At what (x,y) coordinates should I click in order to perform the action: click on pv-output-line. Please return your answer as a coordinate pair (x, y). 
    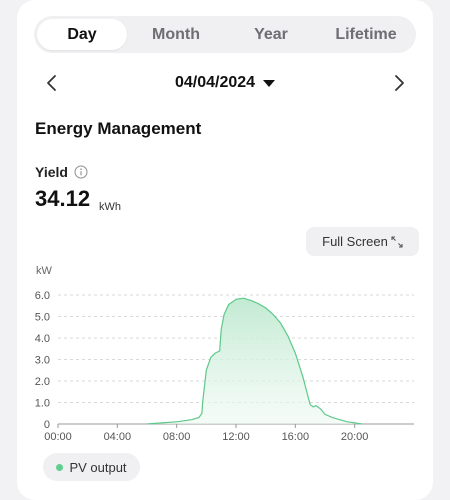
    Looking at the image, I should click on (254, 361).